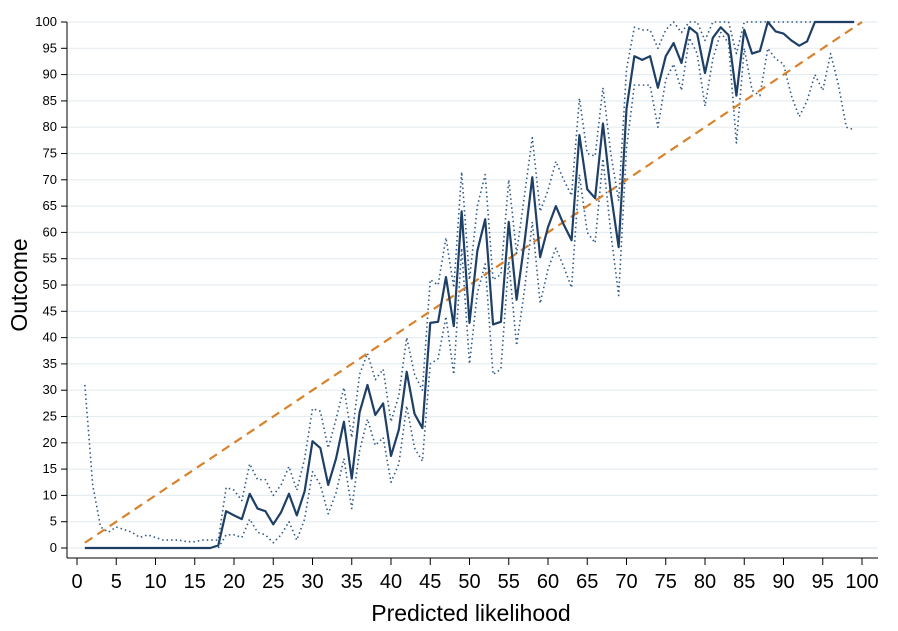 Image resolution: width=898 pixels, height=631 pixels. I want to click on x-tick-label: 60, so click(548, 582).